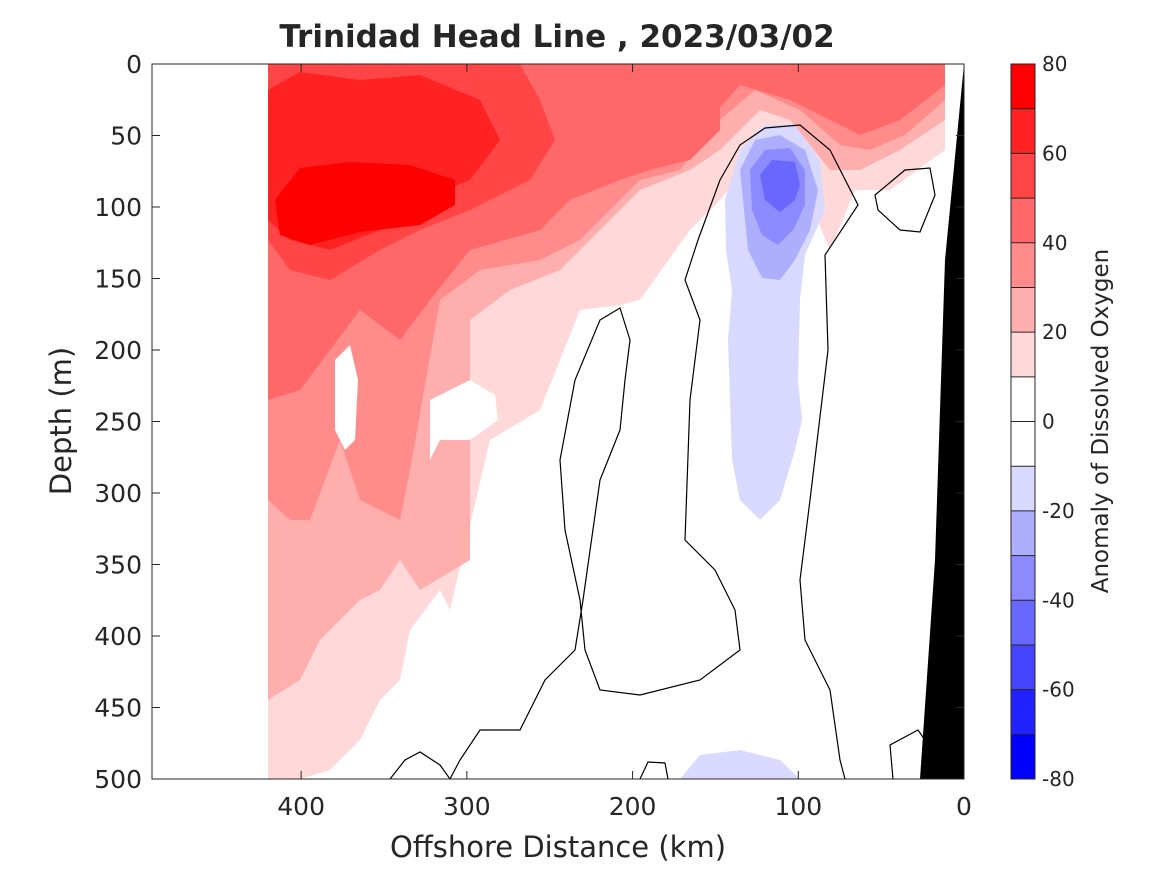 The image size is (1167, 875). I want to click on colorbar-tick-label: 60, so click(1054, 153).